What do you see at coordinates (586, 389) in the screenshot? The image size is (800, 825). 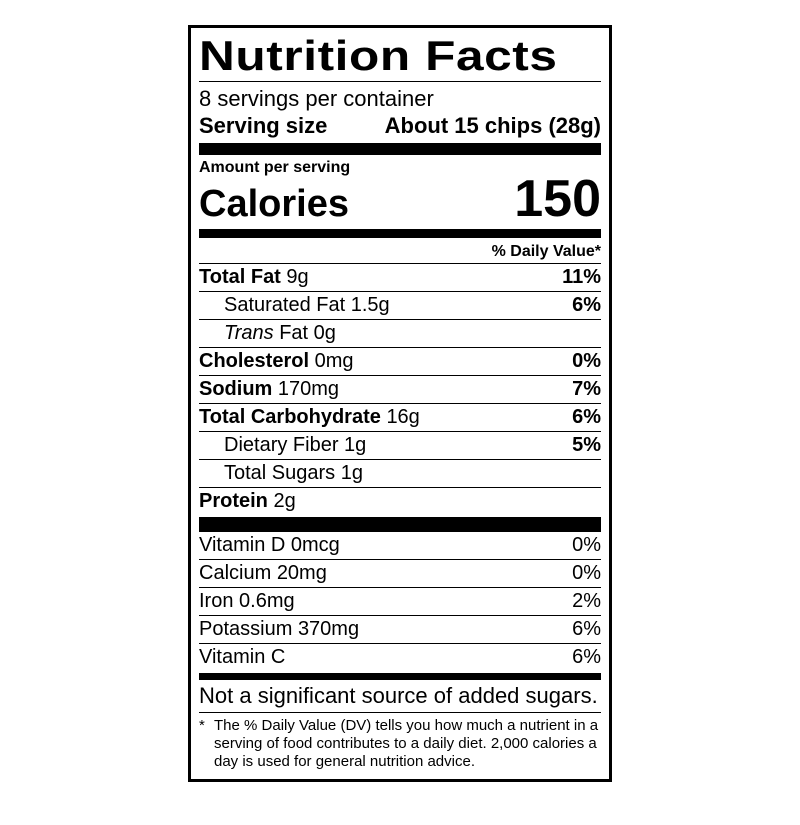 I see `nutrient-dv: 7%` at bounding box center [586, 389].